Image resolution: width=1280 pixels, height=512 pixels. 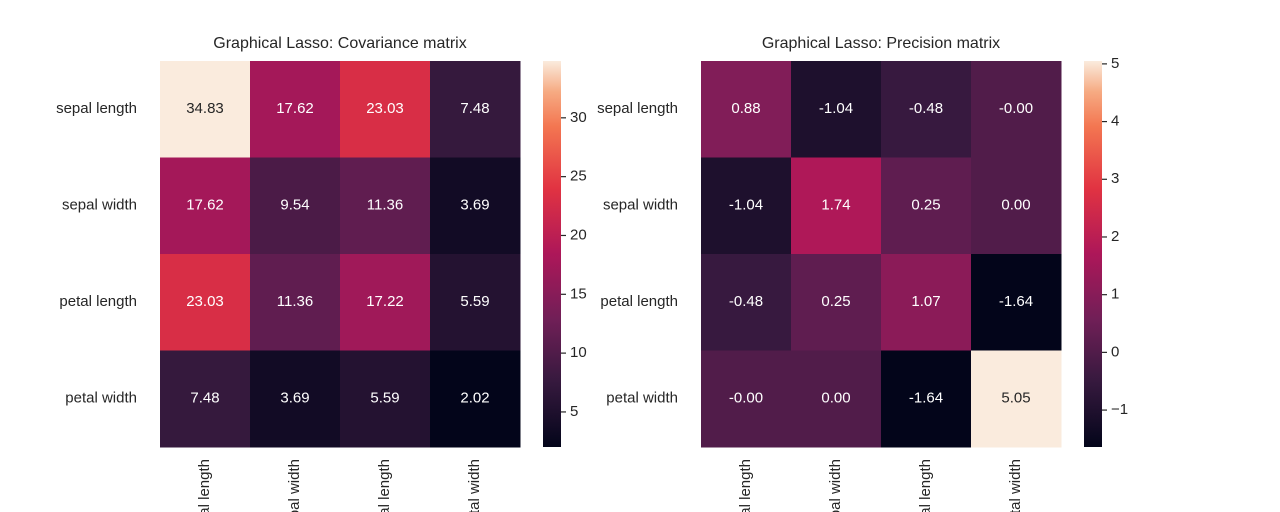 I want to click on colorbar-tick-label: 1, so click(x=1115, y=294).